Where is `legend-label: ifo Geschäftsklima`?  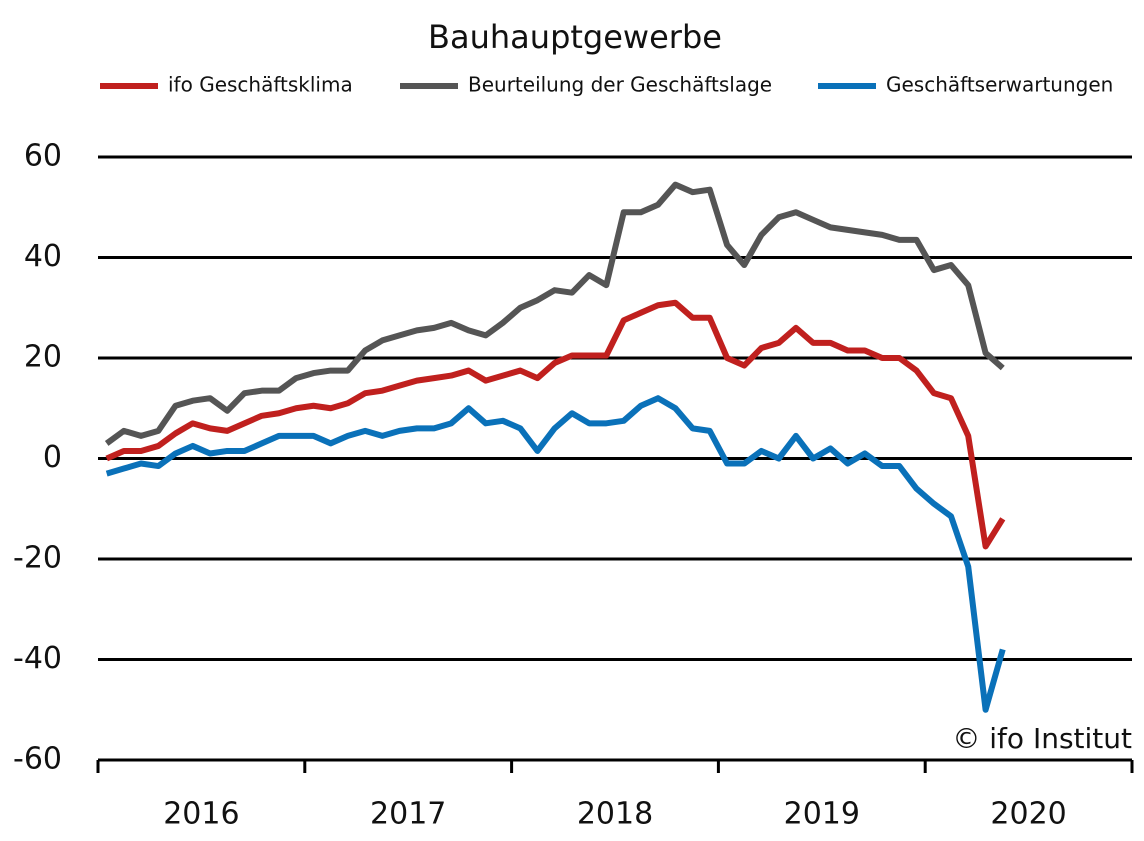 legend-label: ifo Geschäftsklima is located at coordinates (260, 85).